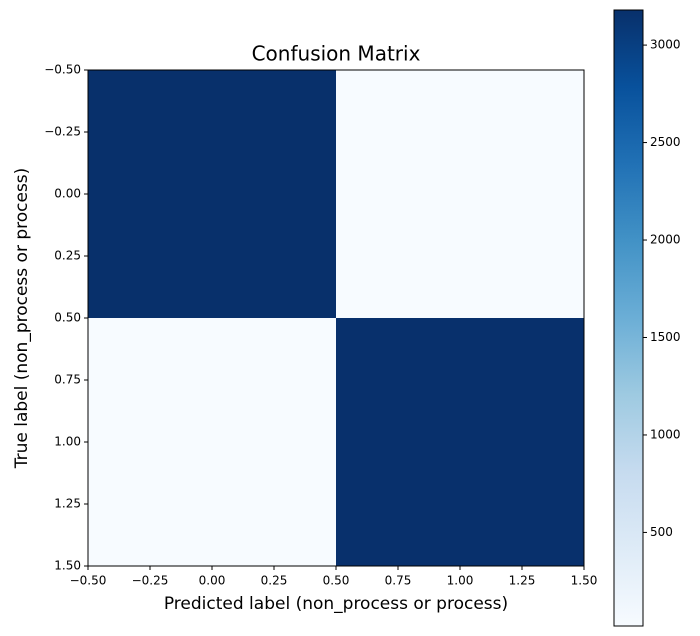 The height and width of the screenshot is (636, 700). I want to click on x-tick-label: −0.25, so click(150, 581).